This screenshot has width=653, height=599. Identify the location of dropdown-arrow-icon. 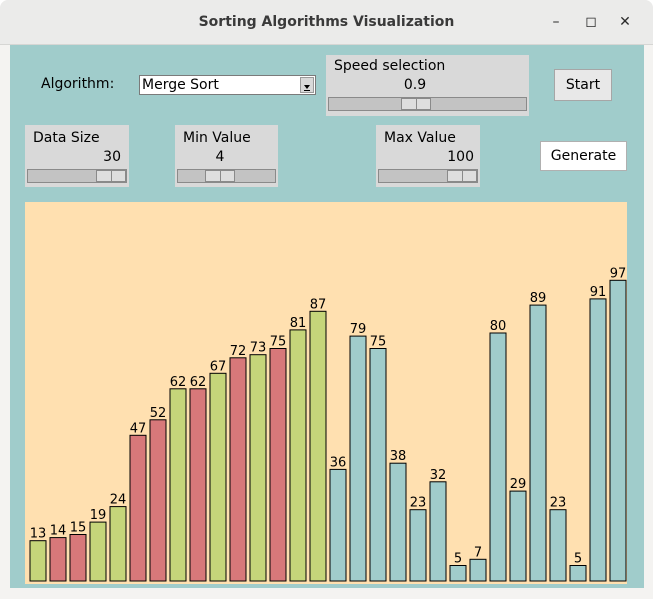
(307, 85).